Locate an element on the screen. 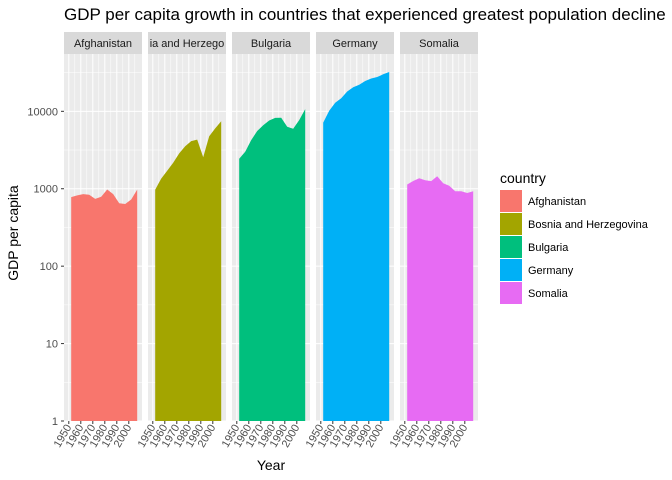  legend-title: country is located at coordinates (523, 178).